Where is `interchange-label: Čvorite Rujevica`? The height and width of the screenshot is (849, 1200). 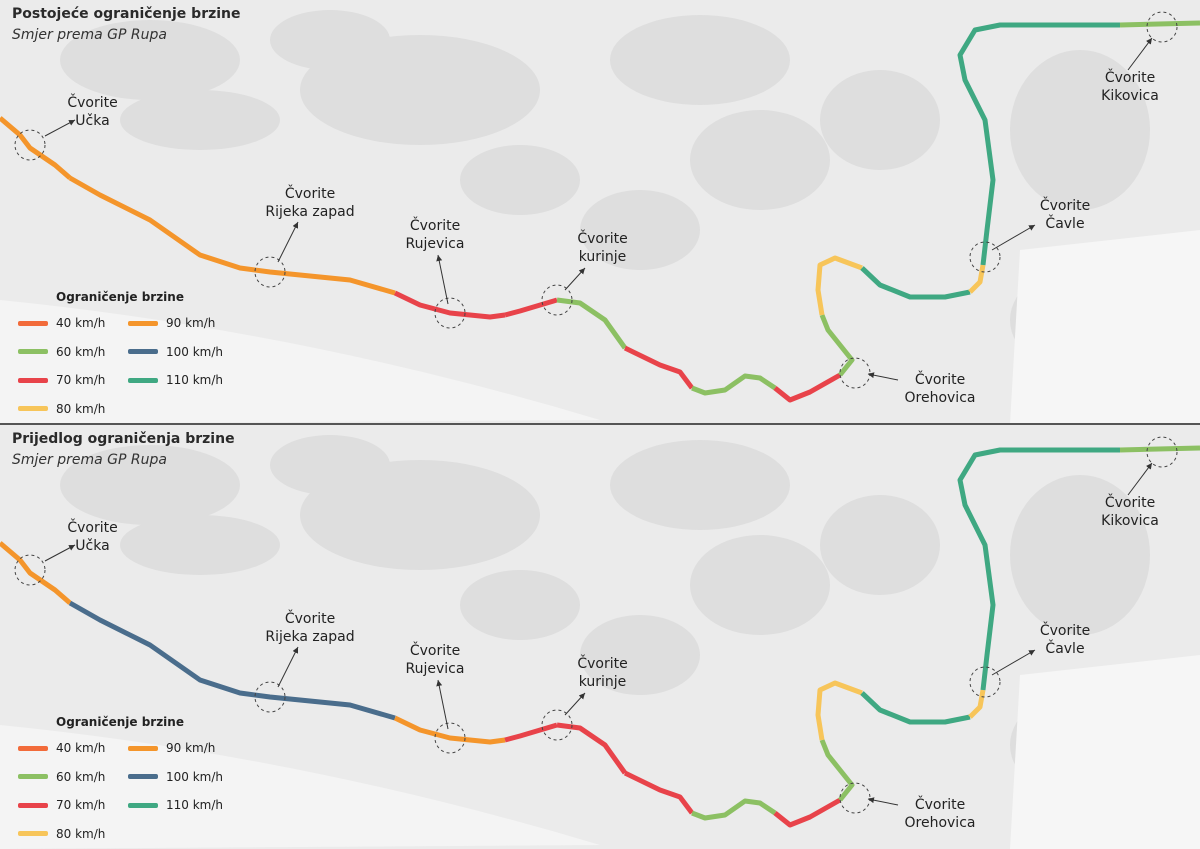
interchange-label: Čvorite Rujevica is located at coordinates (435, 235).